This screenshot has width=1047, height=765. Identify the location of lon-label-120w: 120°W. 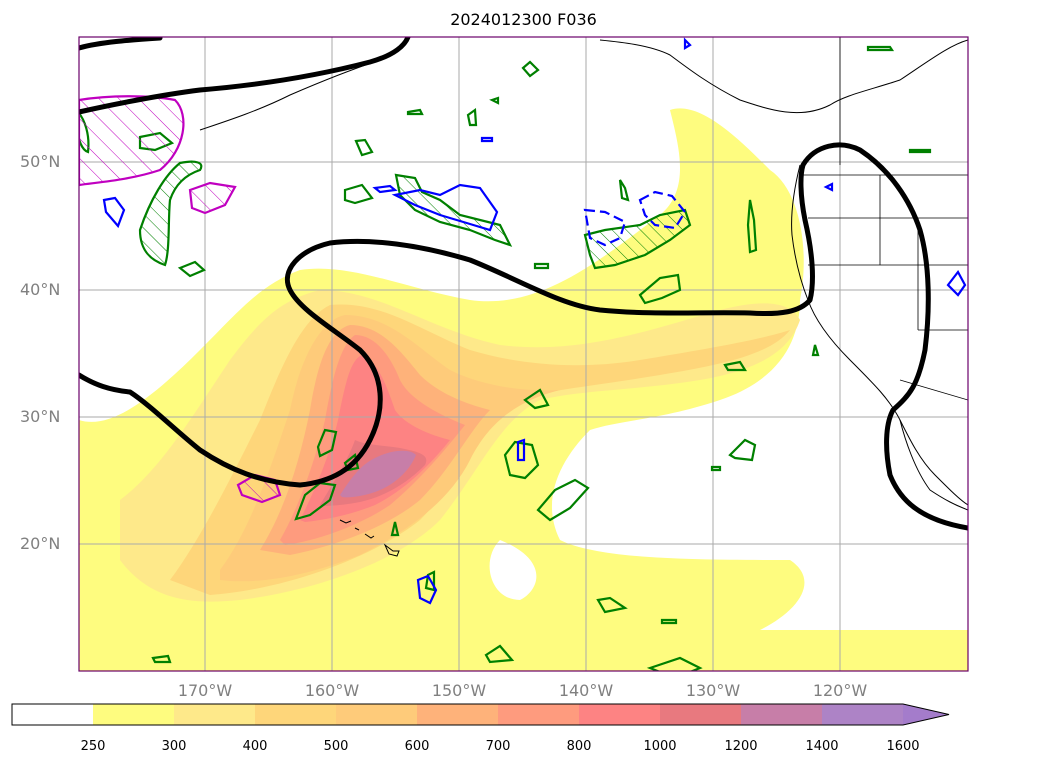
(840, 690).